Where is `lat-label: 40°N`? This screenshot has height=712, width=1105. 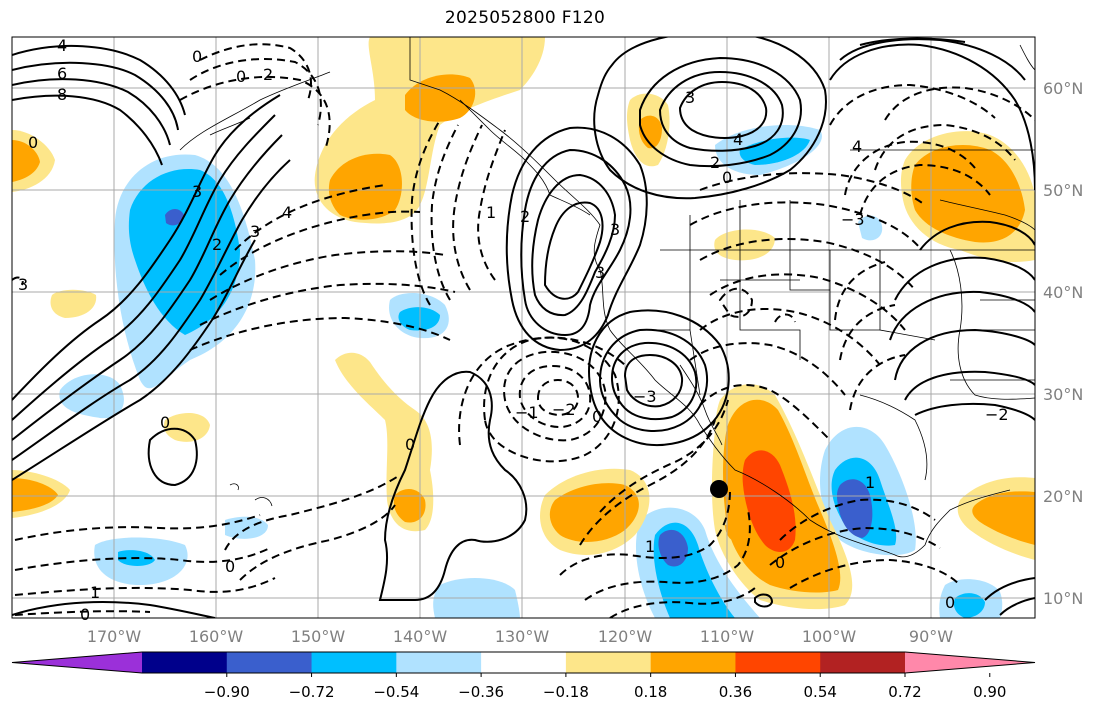 lat-label: 40°N is located at coordinates (1063, 292).